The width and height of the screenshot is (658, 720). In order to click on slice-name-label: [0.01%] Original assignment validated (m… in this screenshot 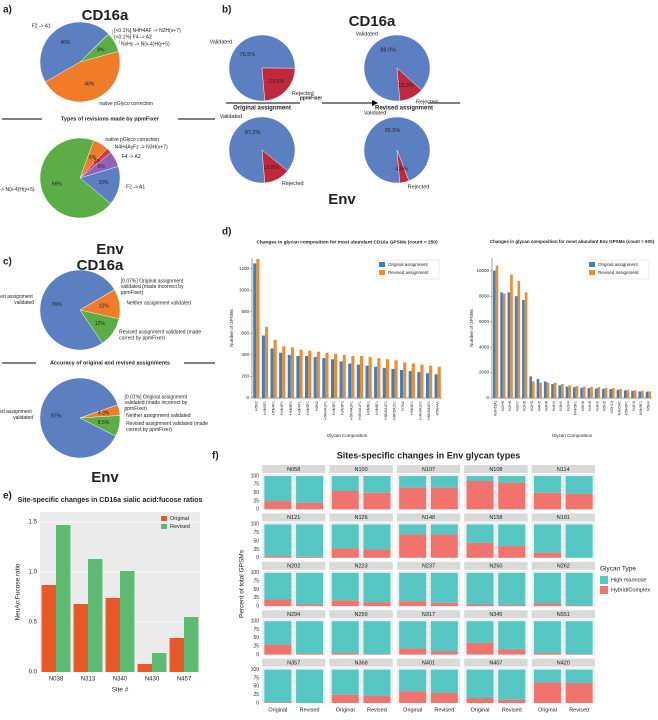, I will do `click(157, 404)`.